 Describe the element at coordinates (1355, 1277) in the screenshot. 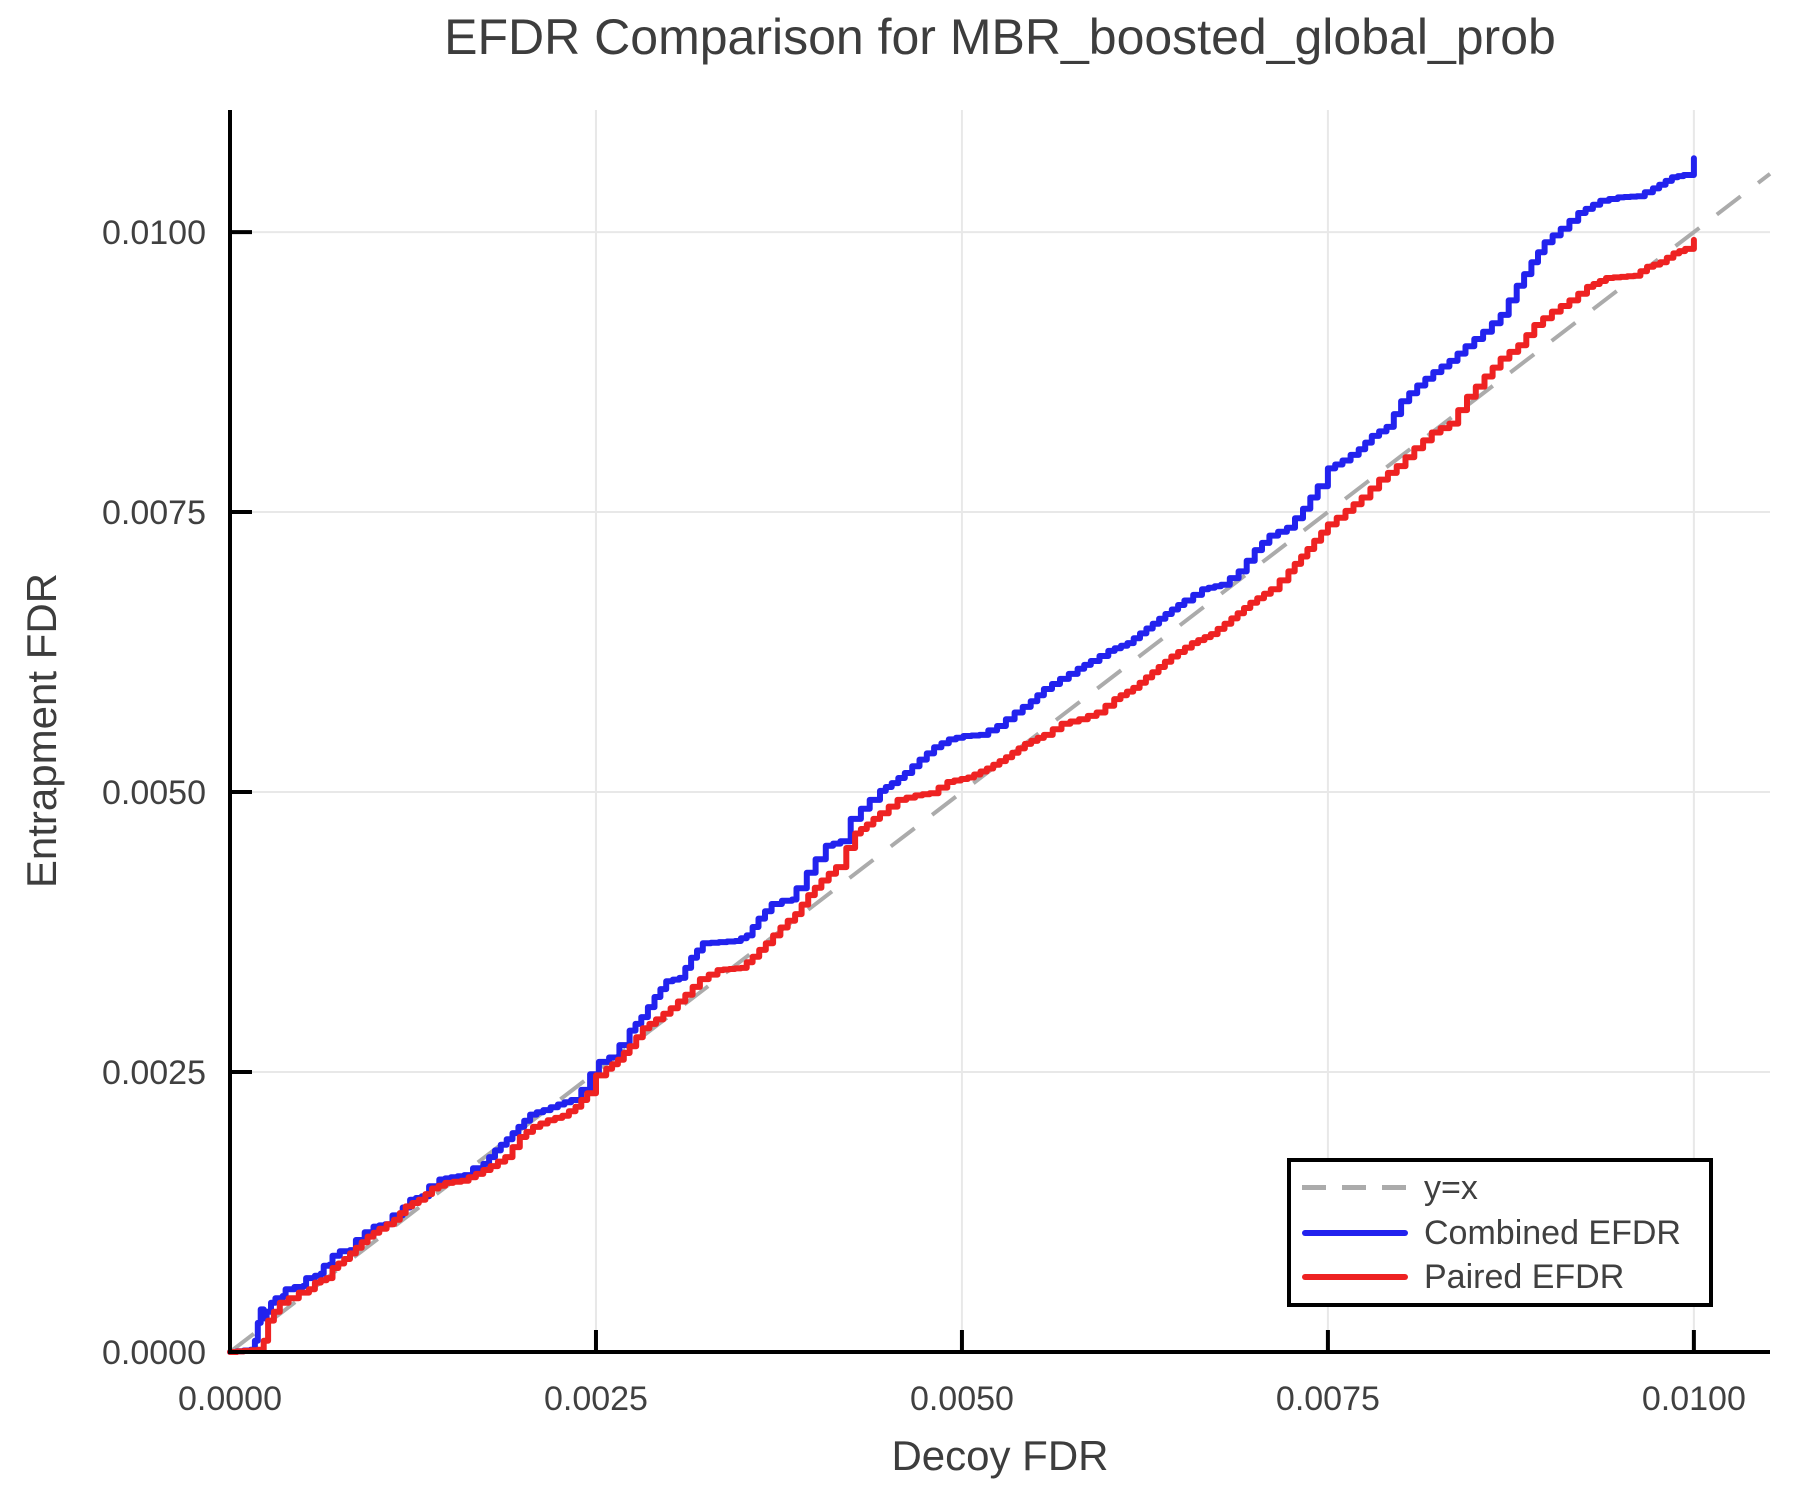

I see `paired-efdr-line-sample` at that location.